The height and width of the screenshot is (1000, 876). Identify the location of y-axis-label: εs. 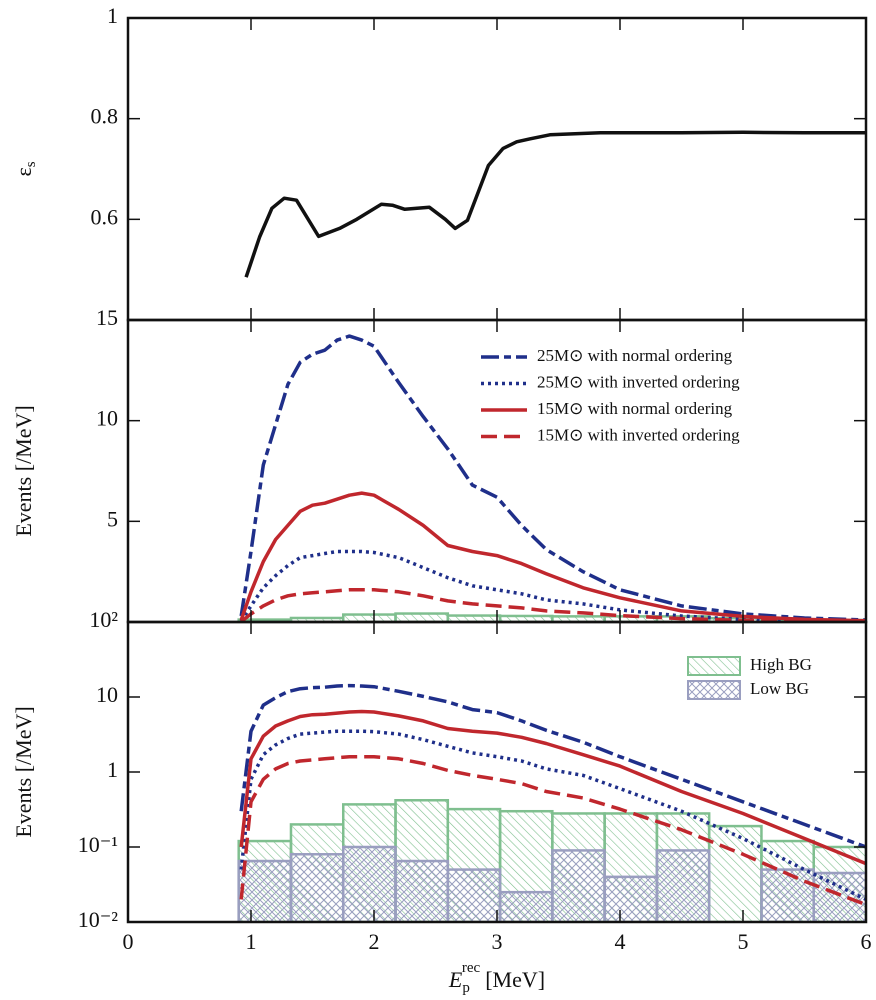
(25, 168).